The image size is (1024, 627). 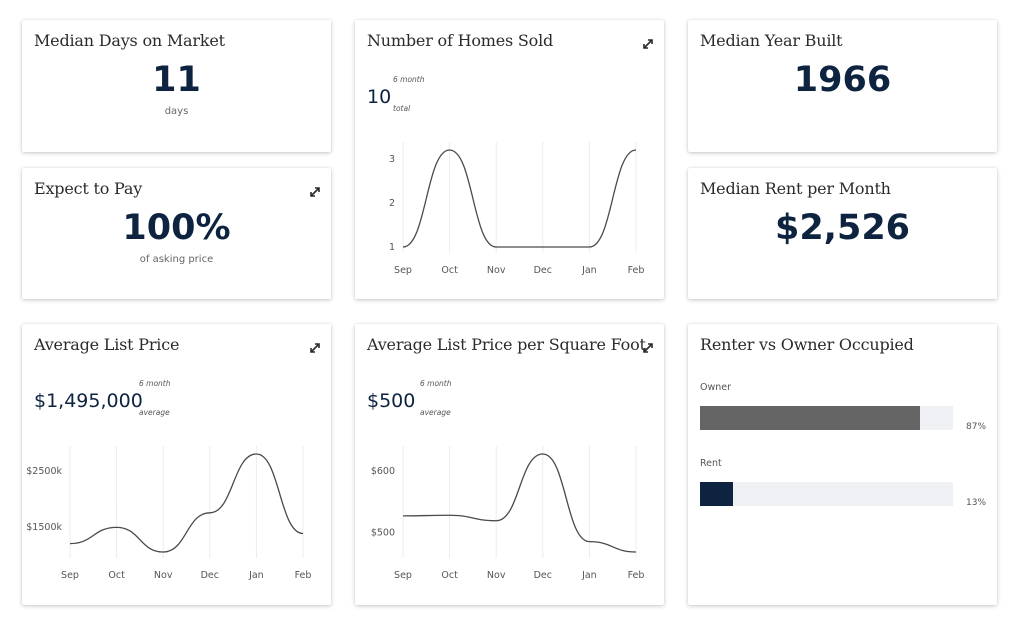 I want to click on card-title: Average List Price per Square Foot, so click(x=506, y=344).